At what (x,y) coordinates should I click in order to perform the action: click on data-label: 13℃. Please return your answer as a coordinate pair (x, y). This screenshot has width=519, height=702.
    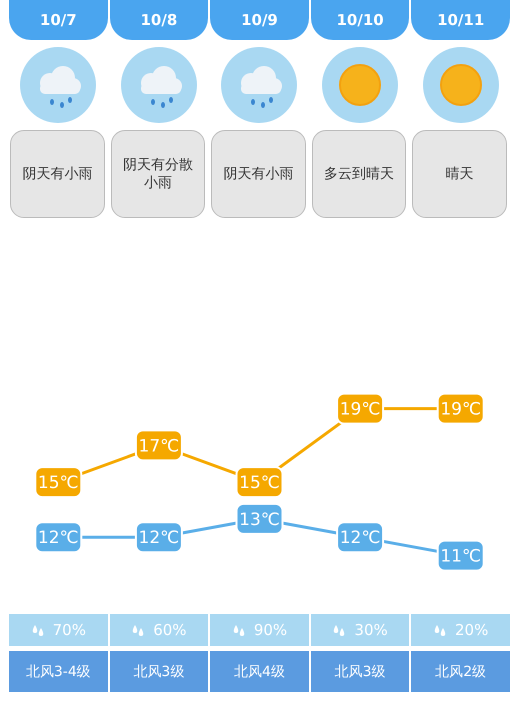
    Looking at the image, I should click on (259, 520).